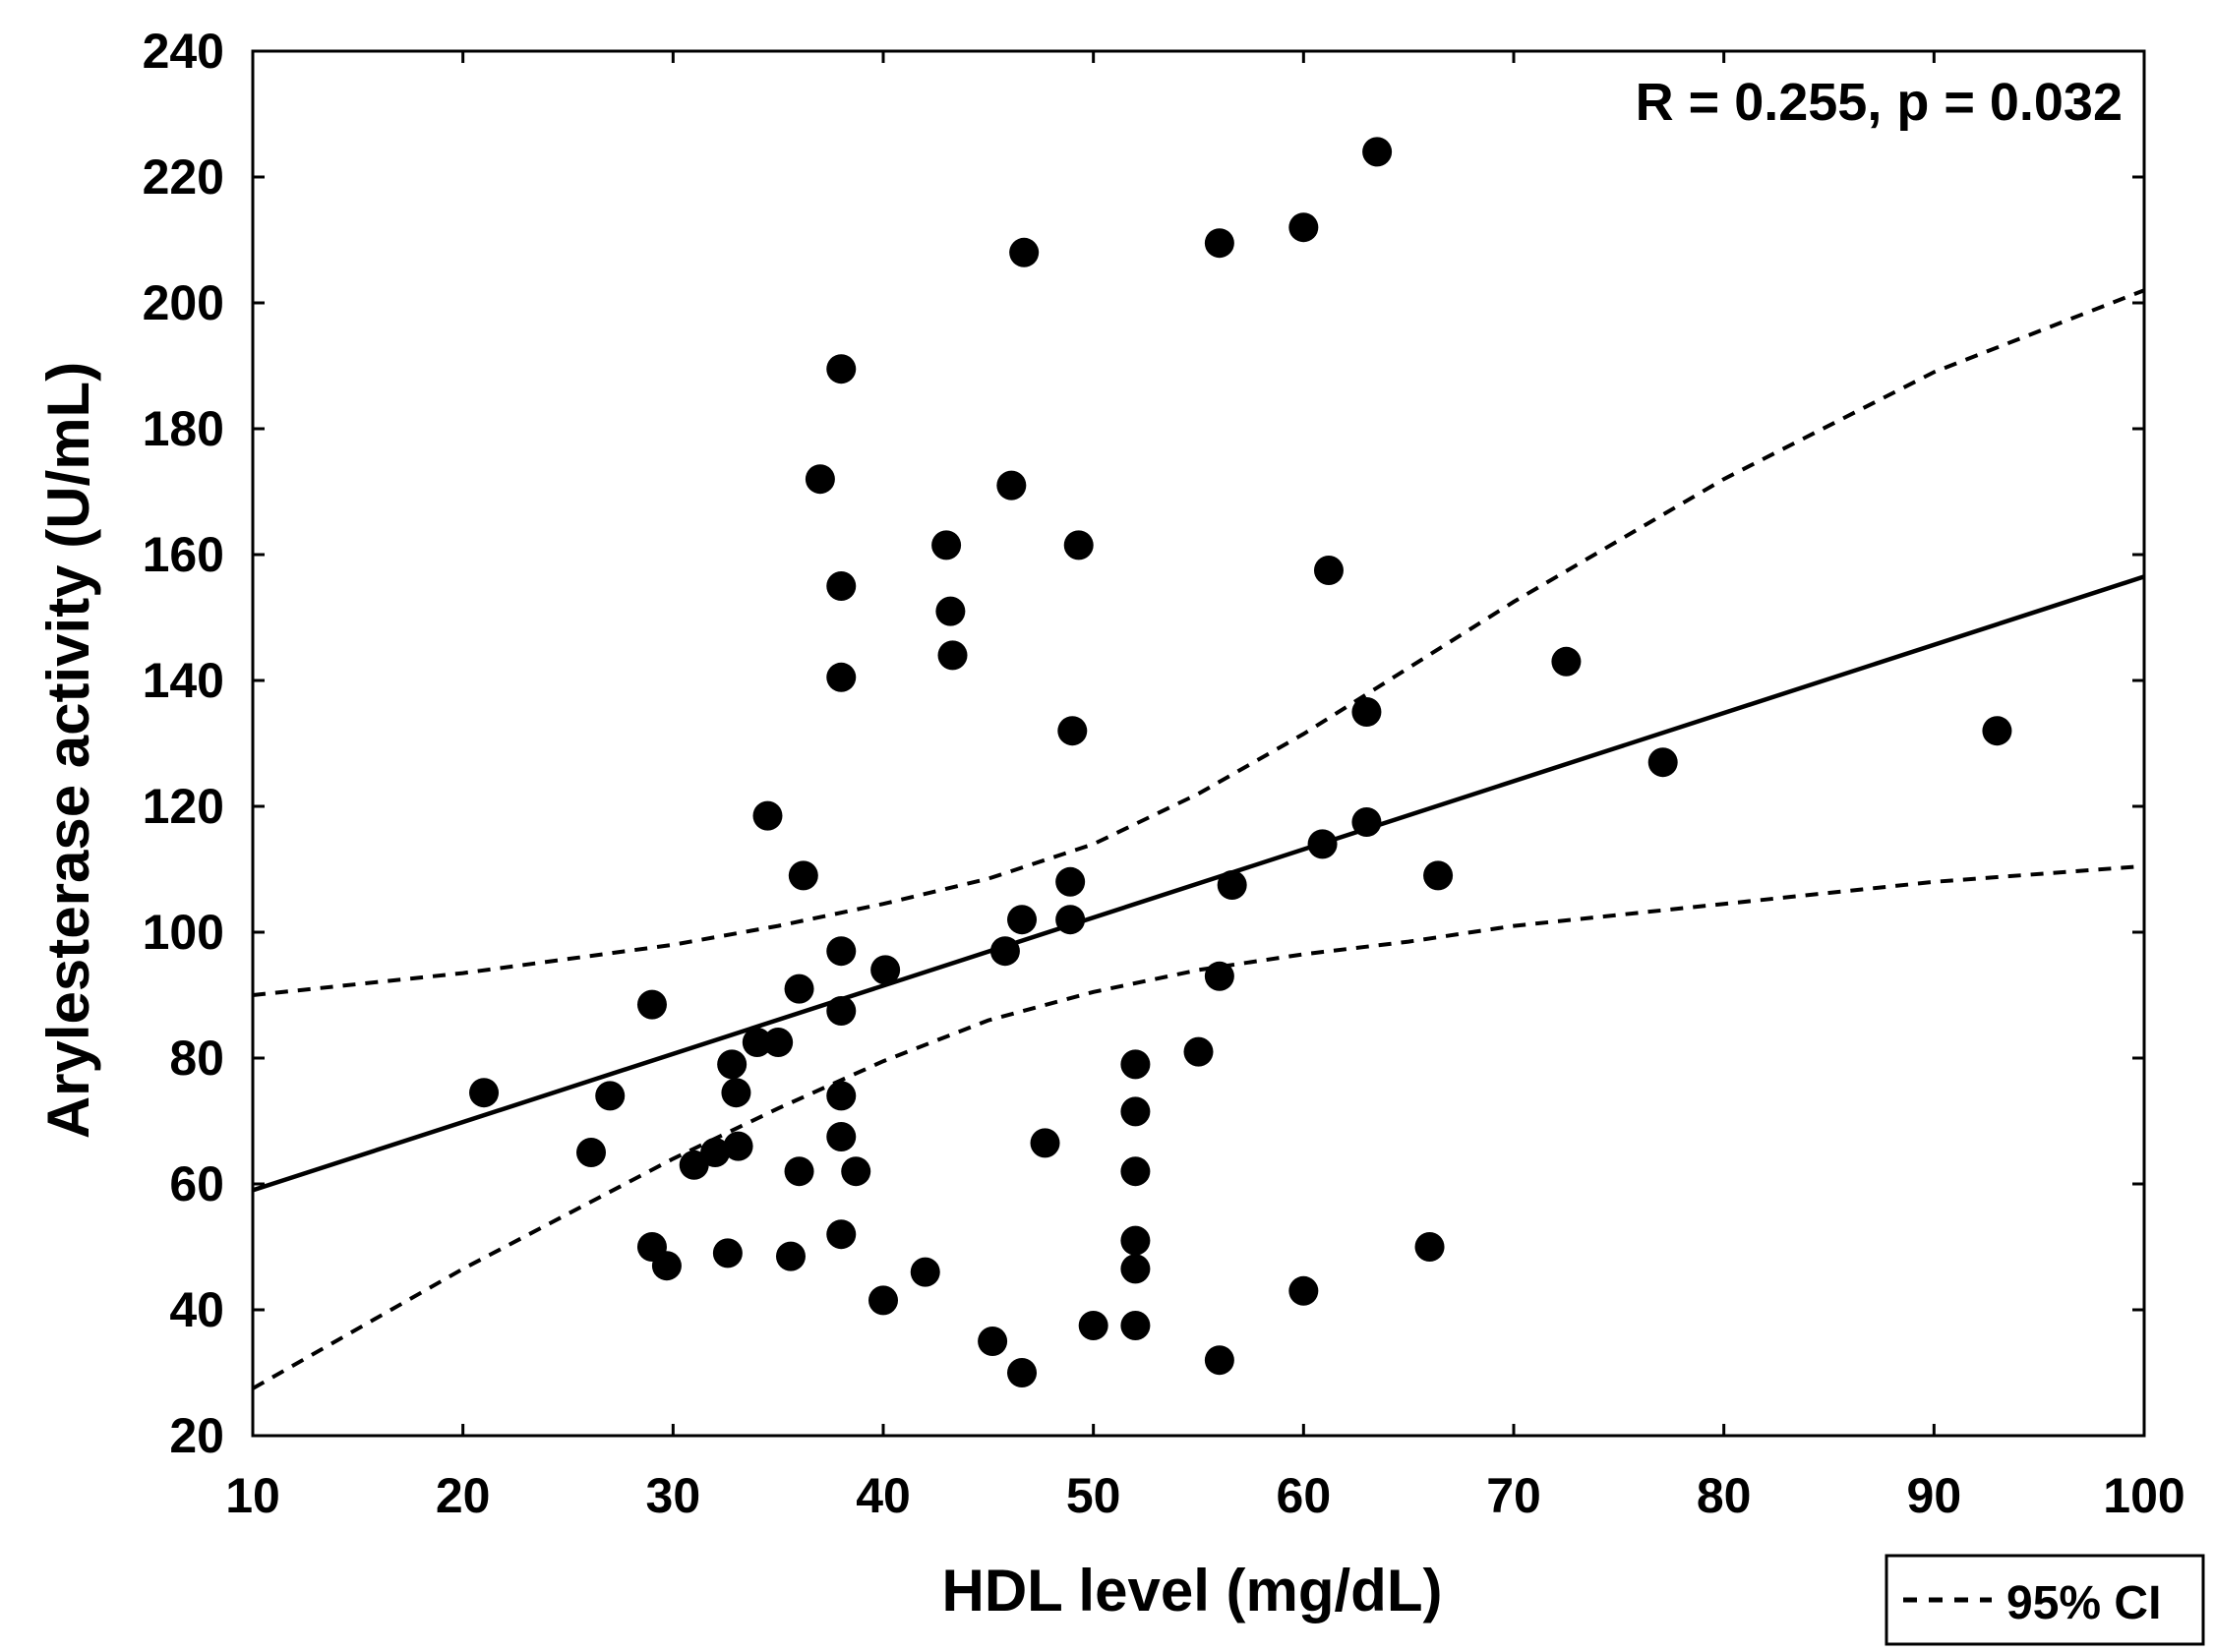  I want to click on y-tick-label: 60, so click(196, 1183).